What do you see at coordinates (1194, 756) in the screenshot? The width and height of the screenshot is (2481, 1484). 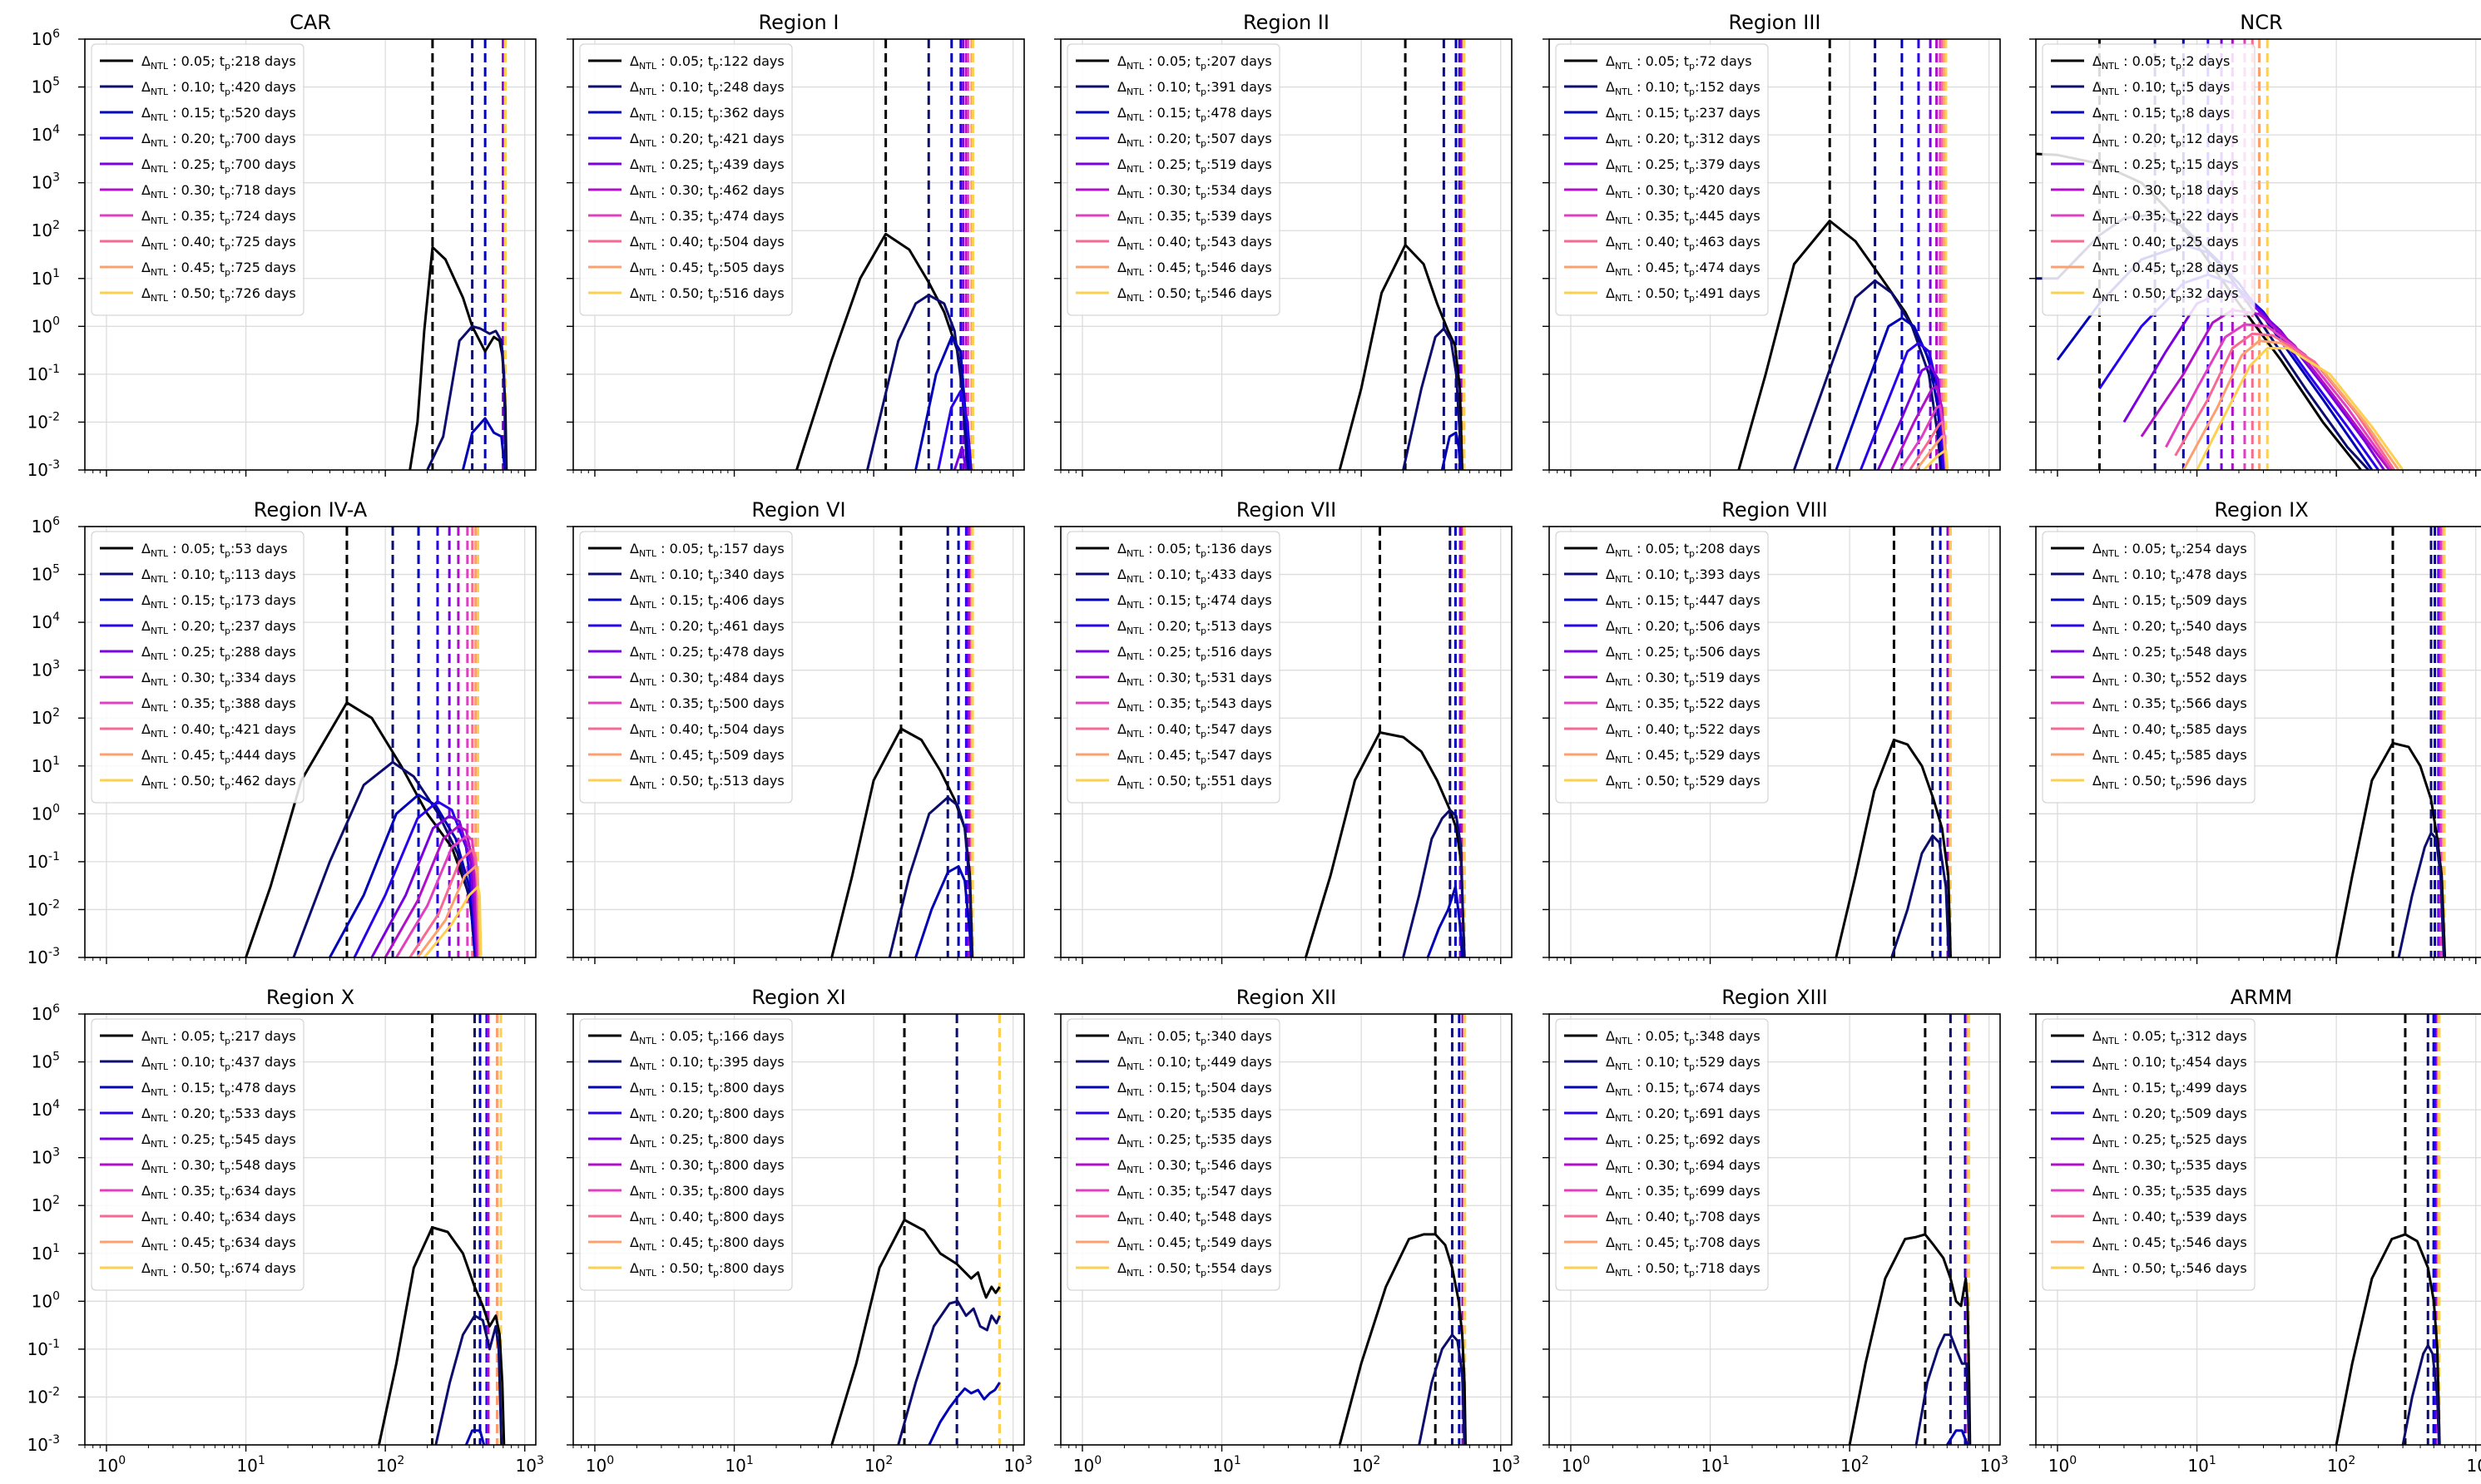 I see `legend-entry: ΔNTL : 0.45; tp:547 days` at bounding box center [1194, 756].